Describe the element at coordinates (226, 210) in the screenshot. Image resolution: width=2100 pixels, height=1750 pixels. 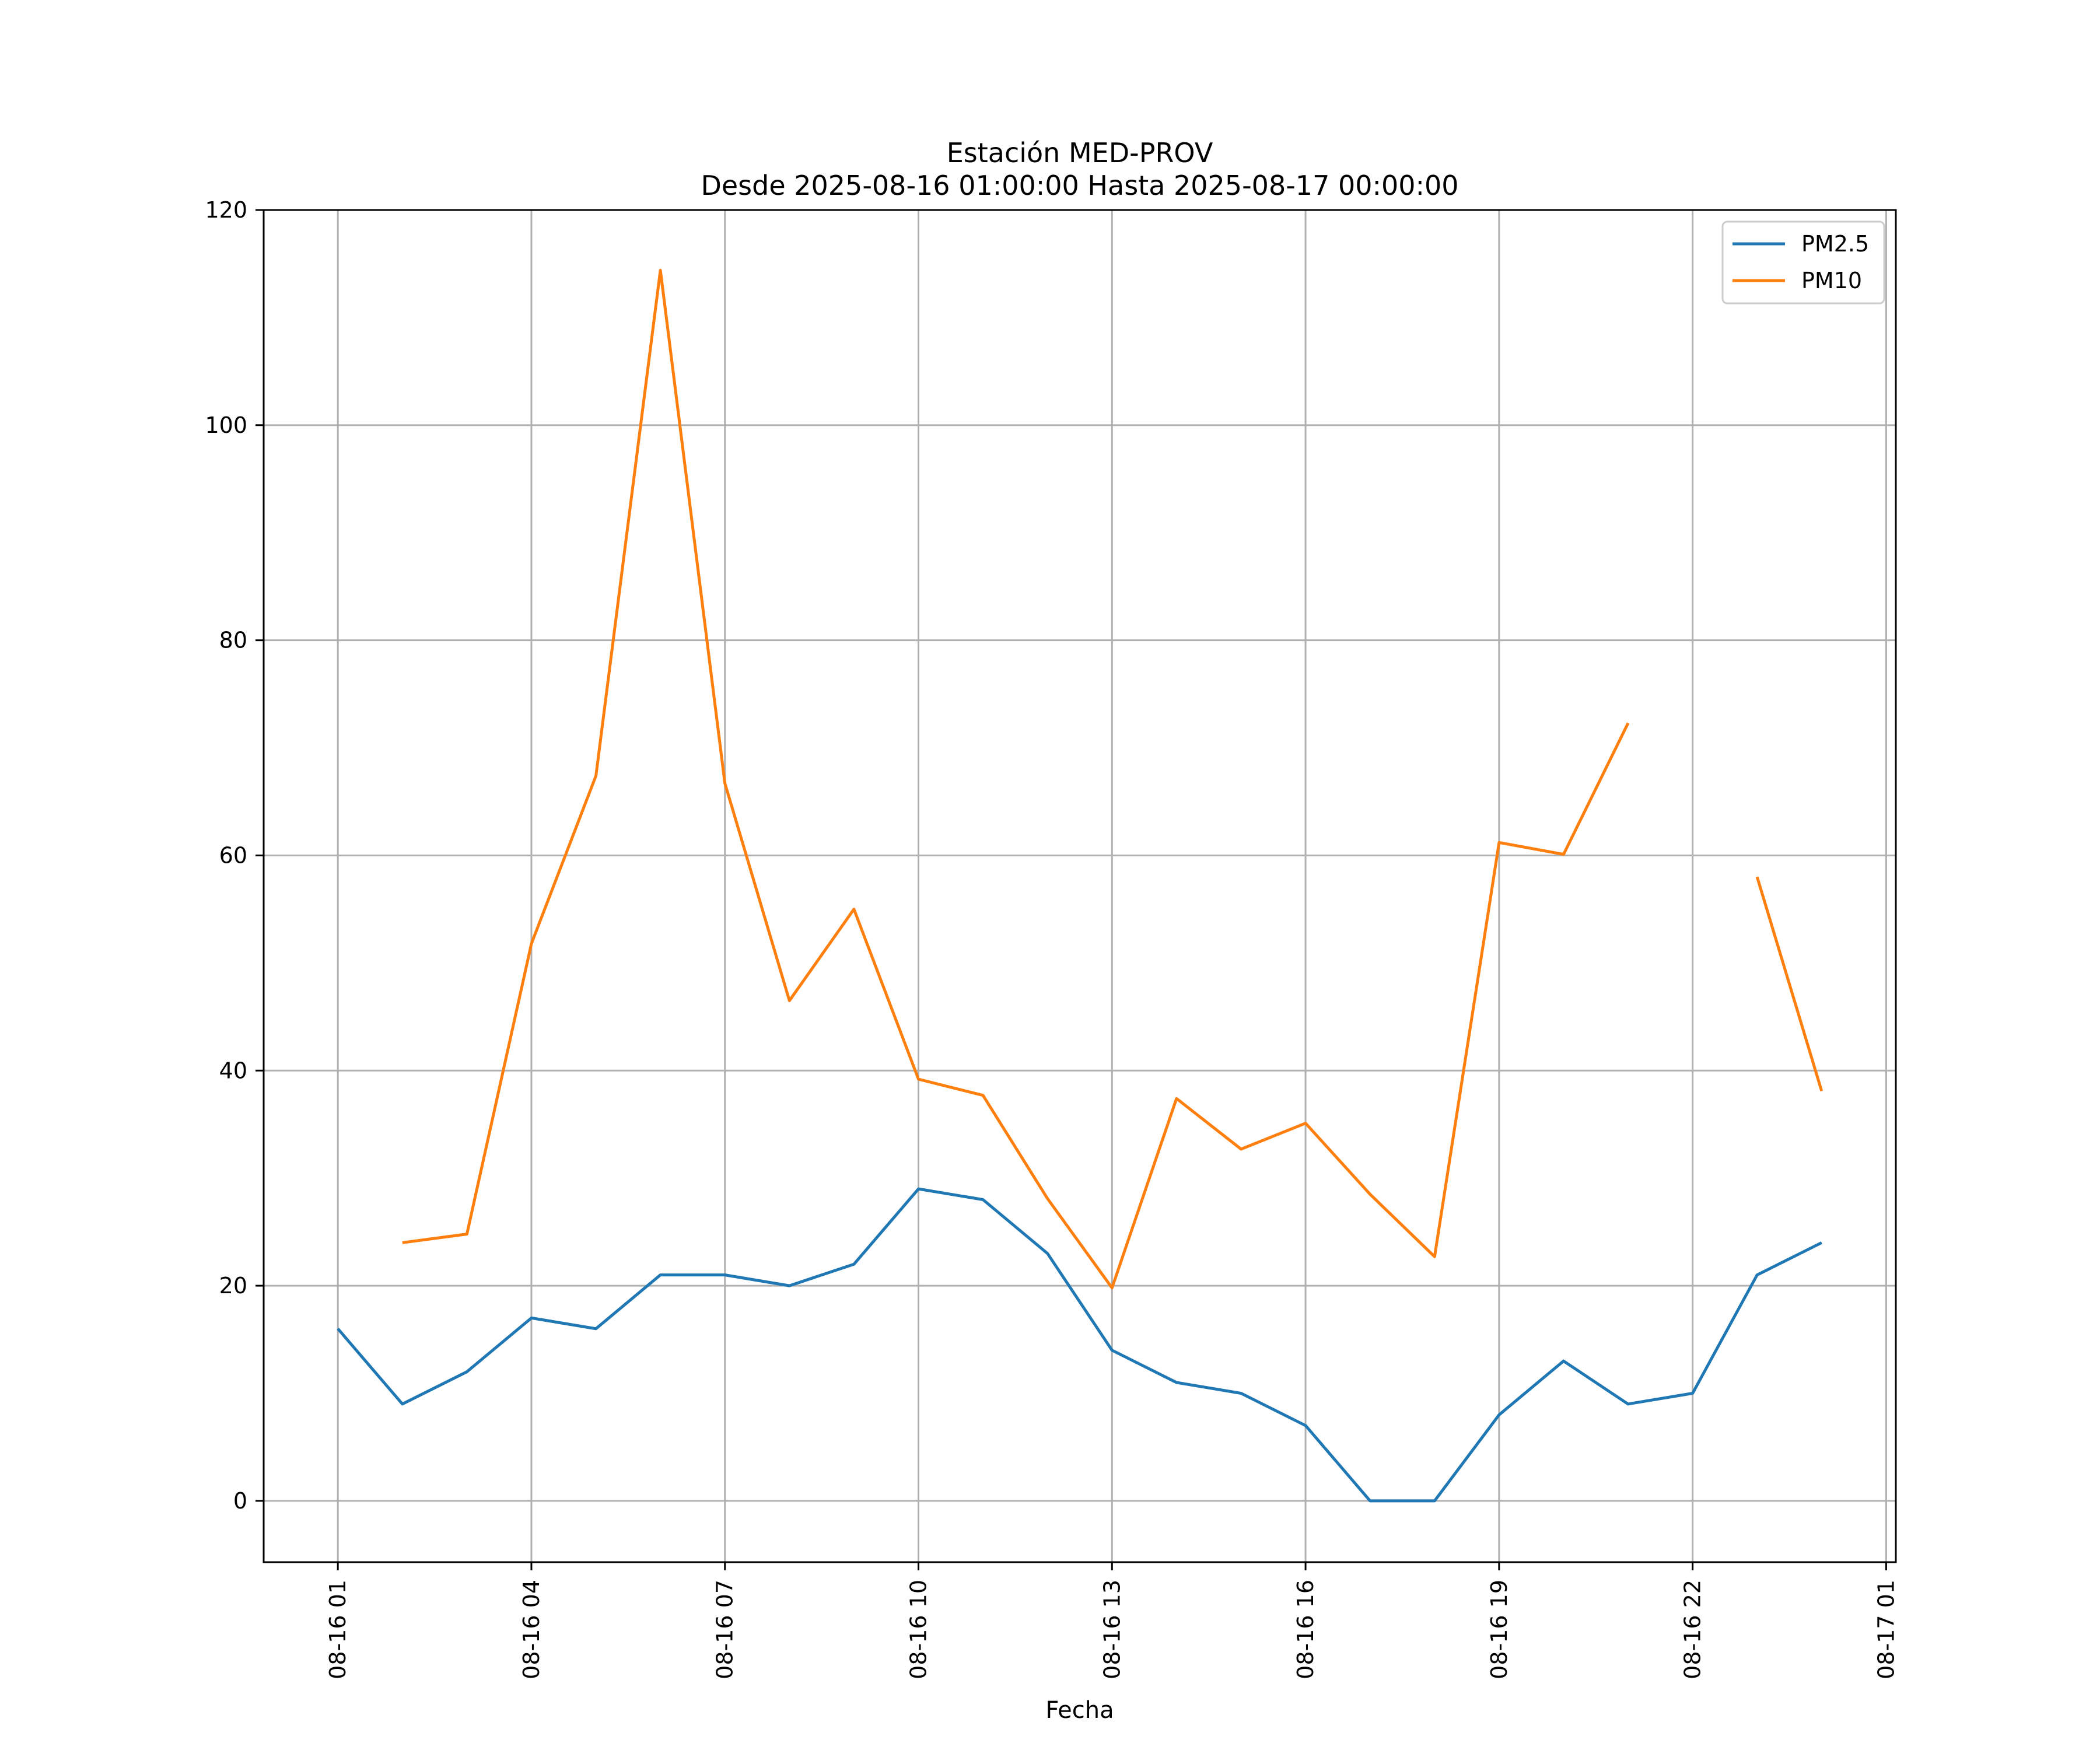
I see `y-tick-label: 120` at that location.